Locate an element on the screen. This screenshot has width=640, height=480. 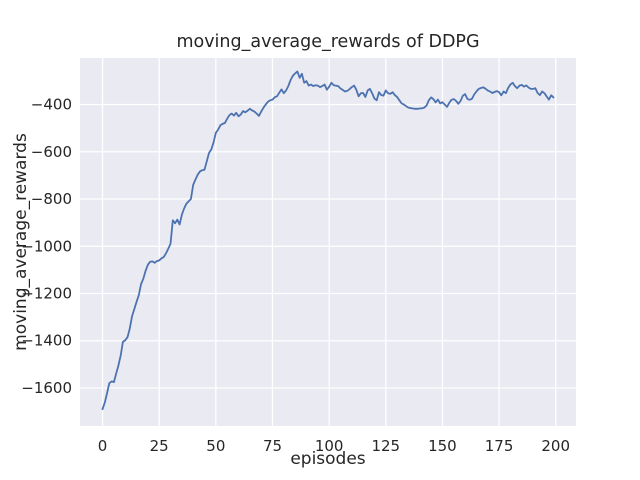
y-tick-label: −1200 is located at coordinates (46, 293).